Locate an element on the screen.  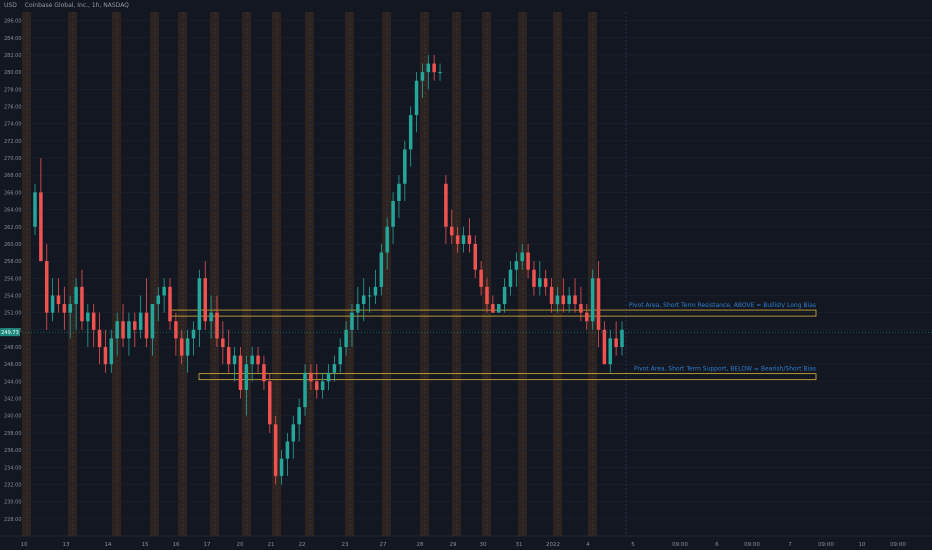
y-tick-label: 248.00 is located at coordinates (13, 348).